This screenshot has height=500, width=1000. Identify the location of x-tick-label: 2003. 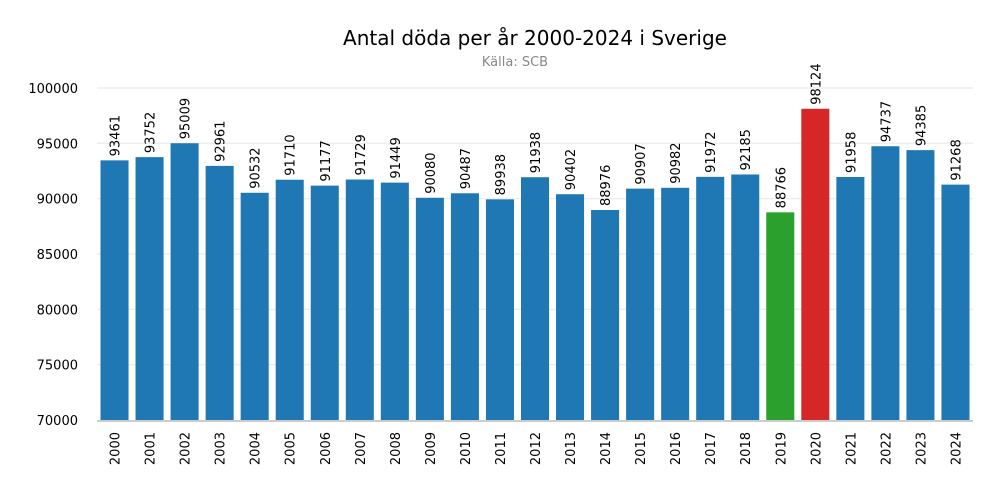
(221, 448).